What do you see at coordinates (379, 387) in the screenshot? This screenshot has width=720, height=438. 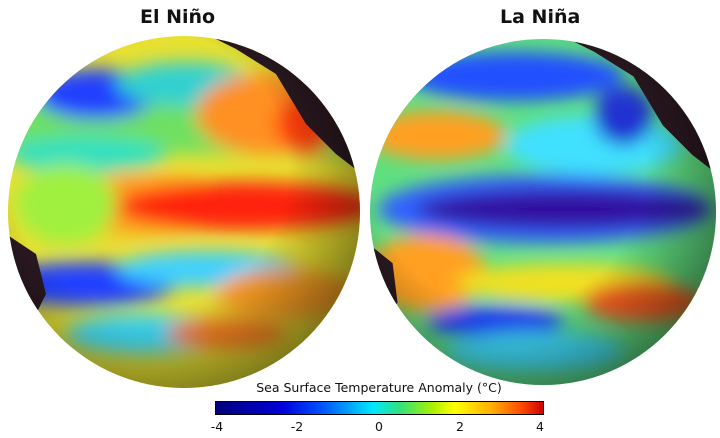 I see `colorbar-title: Sea Surface Temperature Anomaly (°C)` at bounding box center [379, 387].